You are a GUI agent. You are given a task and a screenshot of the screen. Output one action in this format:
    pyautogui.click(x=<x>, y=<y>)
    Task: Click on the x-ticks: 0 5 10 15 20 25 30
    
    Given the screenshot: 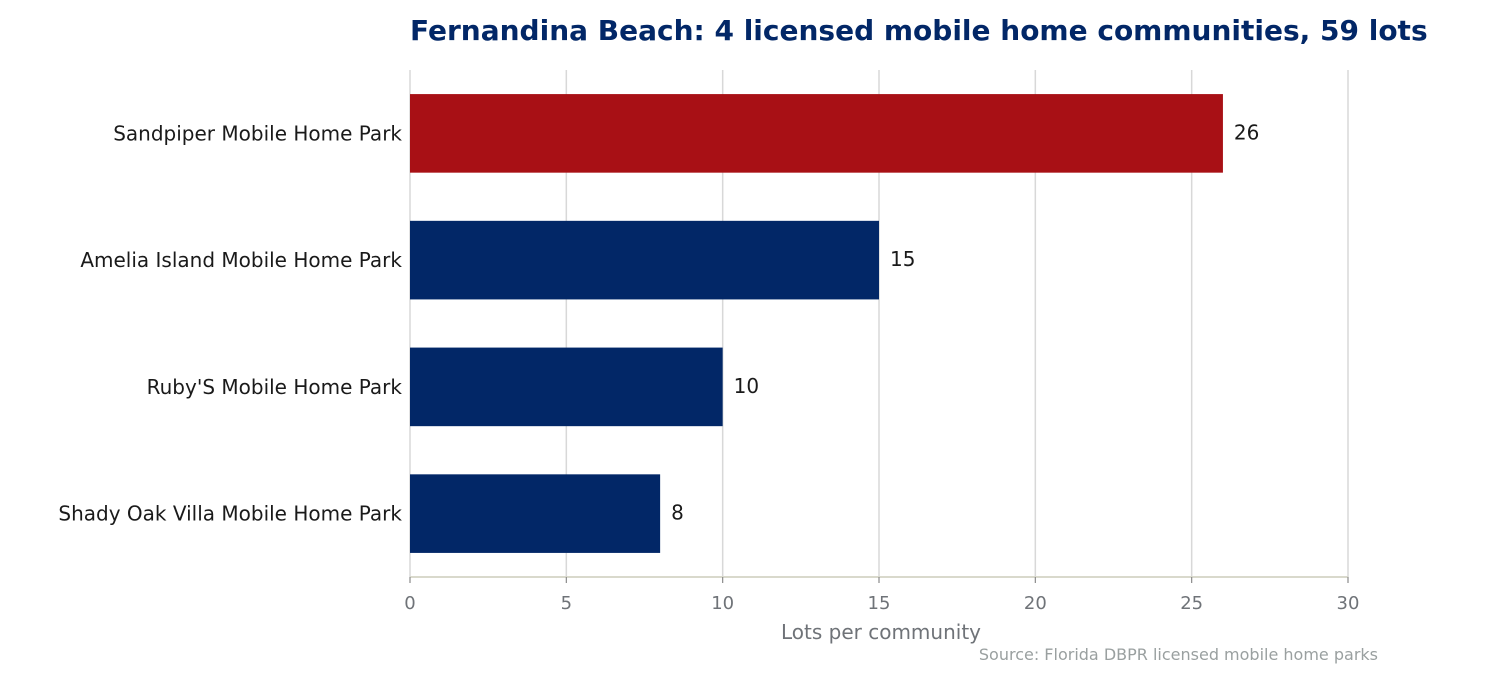 What is the action you would take?
    pyautogui.click(x=881, y=595)
    